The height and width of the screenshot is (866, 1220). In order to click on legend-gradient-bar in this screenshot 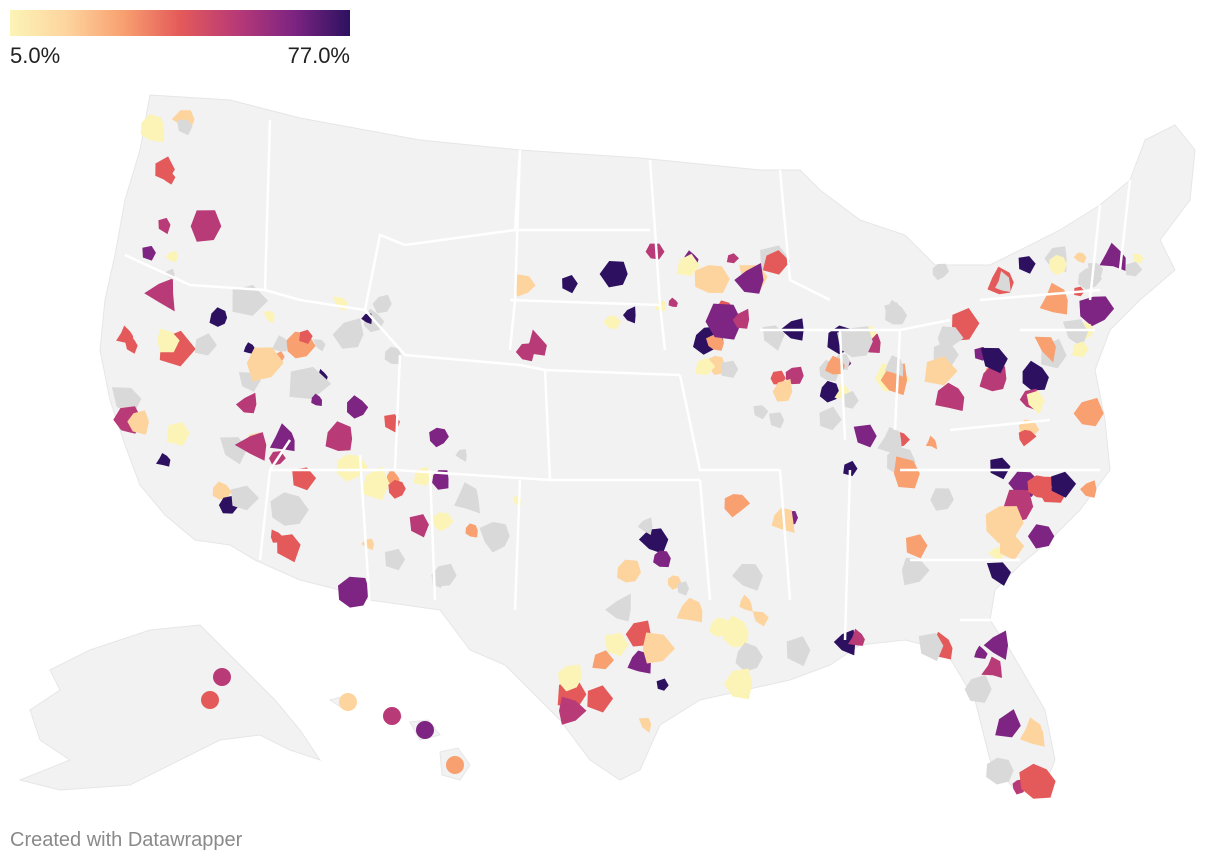, I will do `click(180, 23)`.